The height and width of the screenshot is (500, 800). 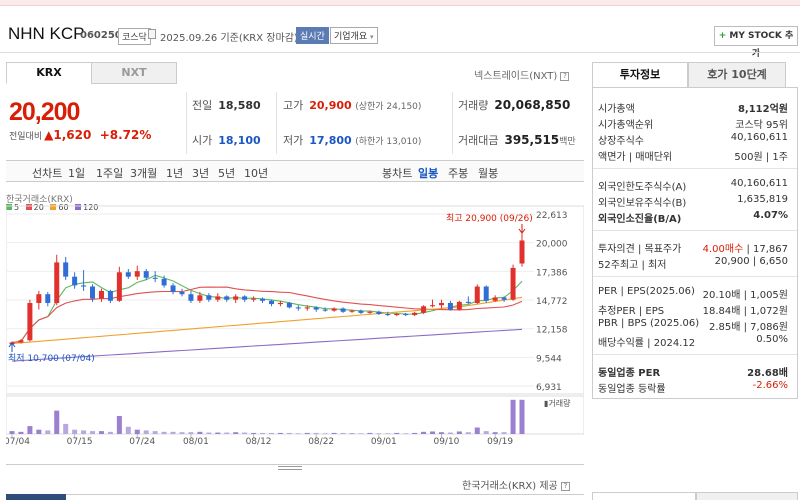 I want to click on tab-line-chart: 선차트, so click(x=47, y=173).